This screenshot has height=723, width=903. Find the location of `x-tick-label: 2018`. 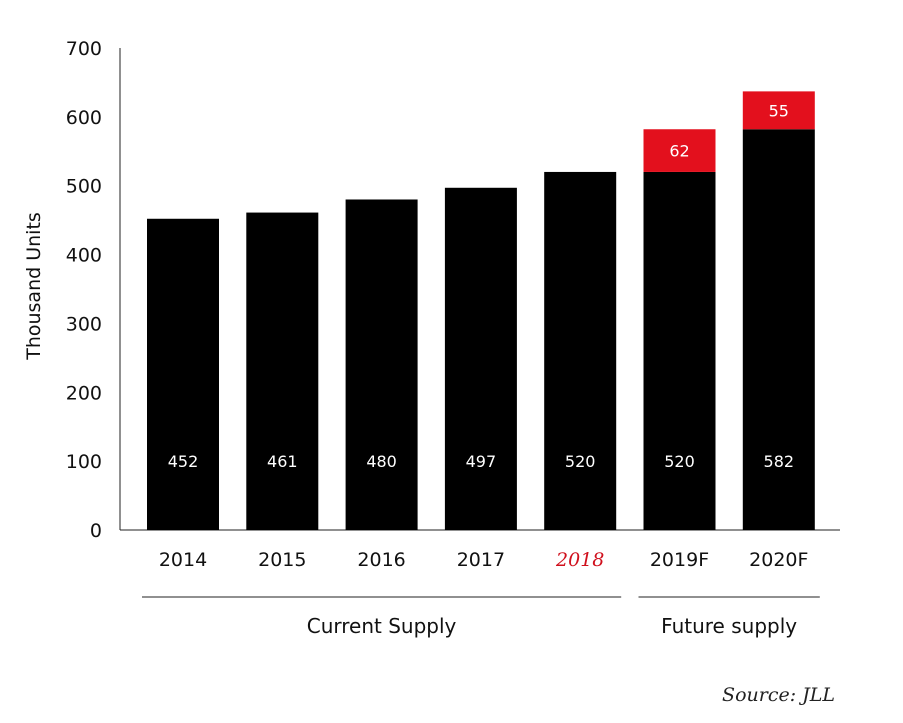

x-tick-label: 2018 is located at coordinates (579, 560).